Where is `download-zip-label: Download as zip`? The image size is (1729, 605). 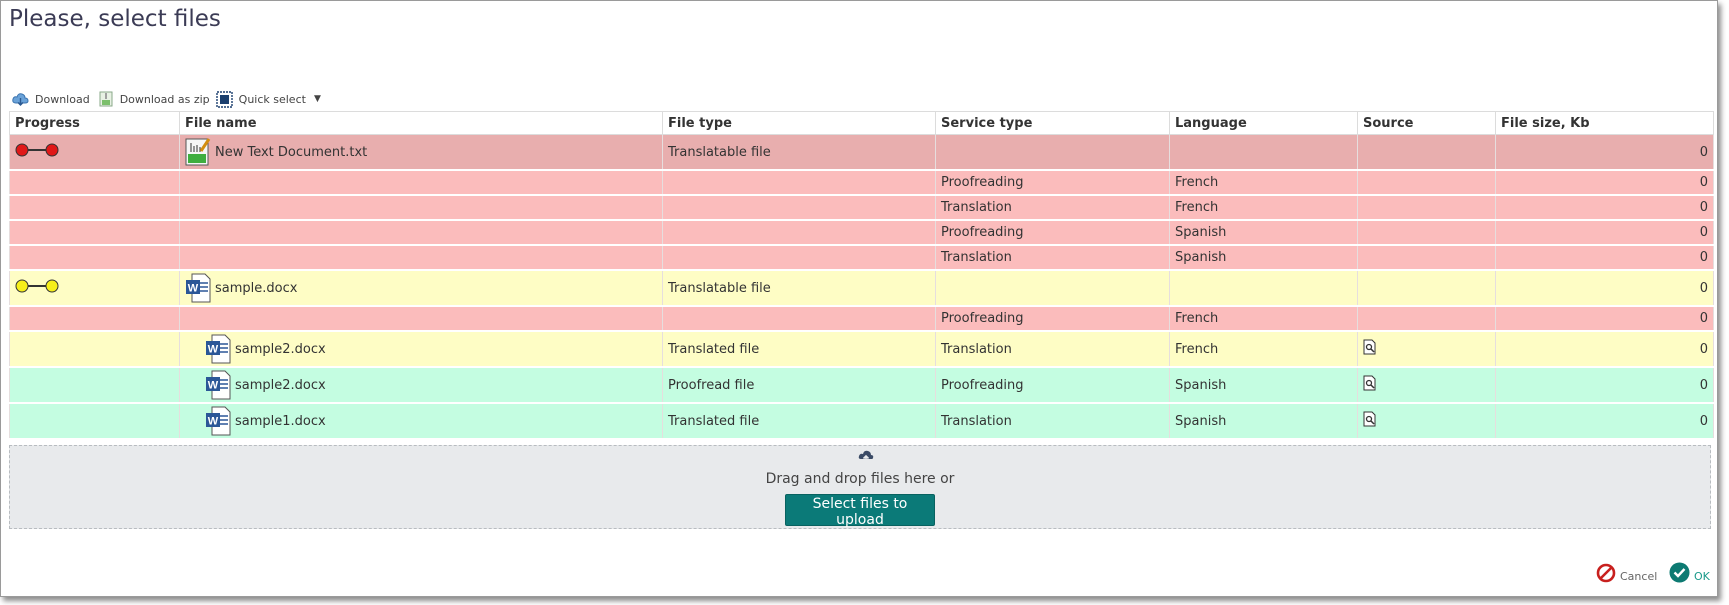
download-zip-label: Download as zip is located at coordinates (164, 99).